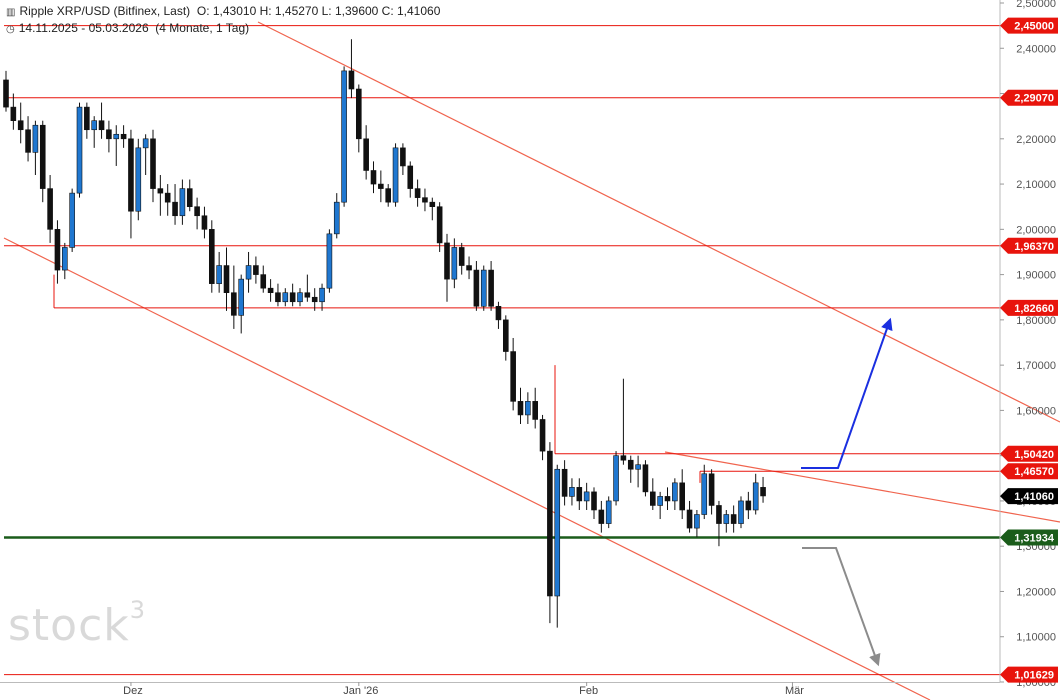 The width and height of the screenshot is (1060, 700). I want to click on instrument-title: Ripple XRP/USD (Bitfinex, Last), so click(105, 11).